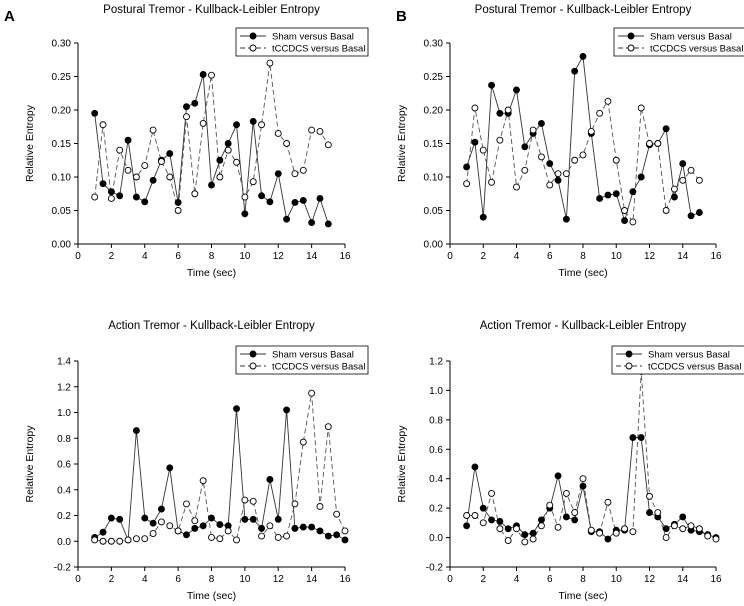 The width and height of the screenshot is (744, 606). What do you see at coordinates (312, 579) in the screenshot?
I see `x-tick-label: 14` at bounding box center [312, 579].